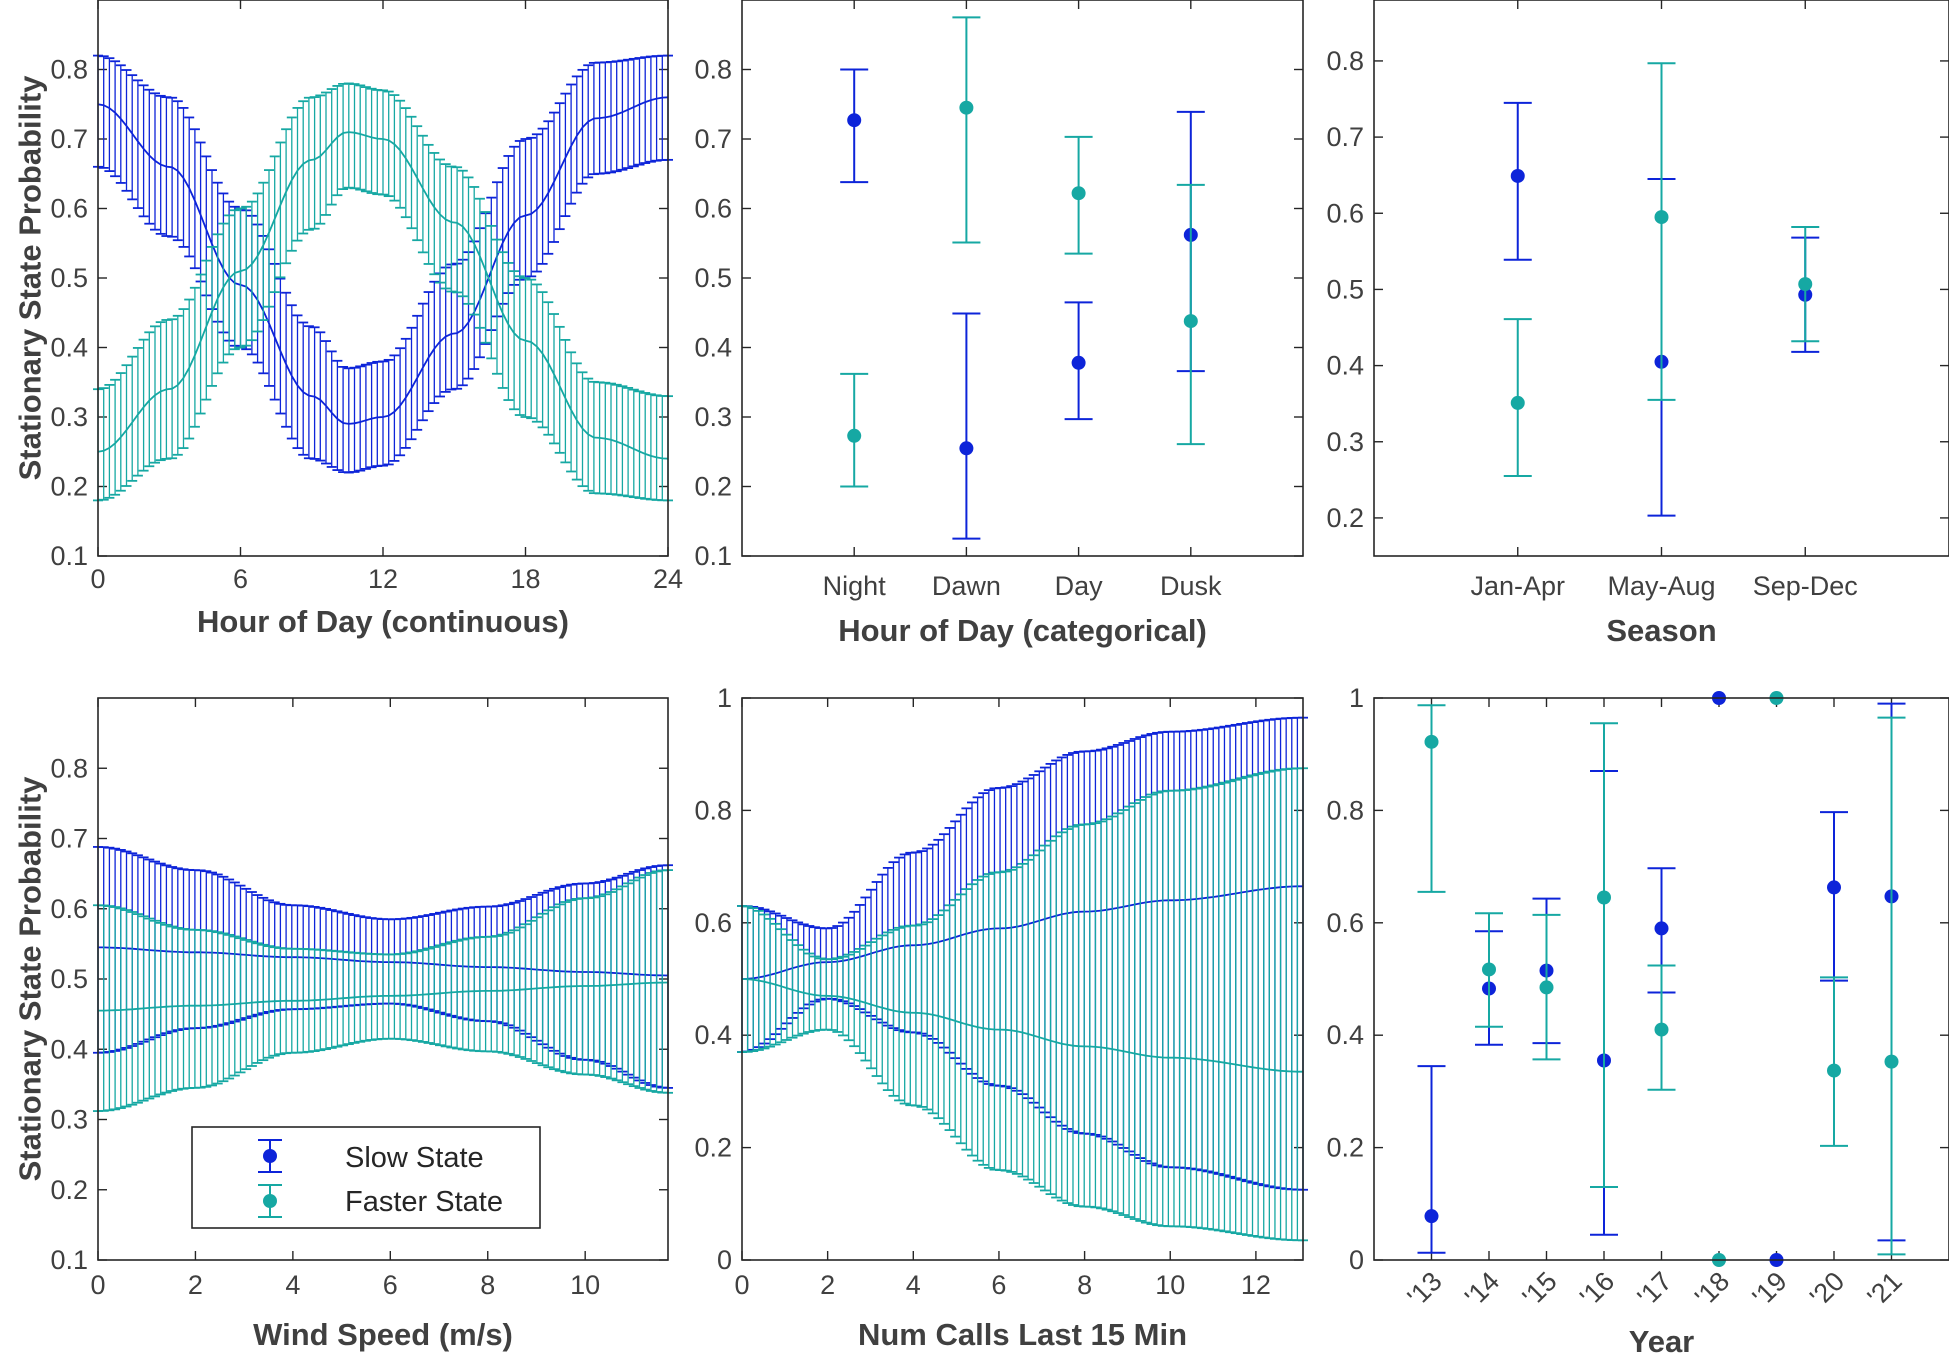 This screenshot has width=1949, height=1359. Describe the element at coordinates (270, 1201) in the screenshot. I see `legend-faster-marker` at that location.